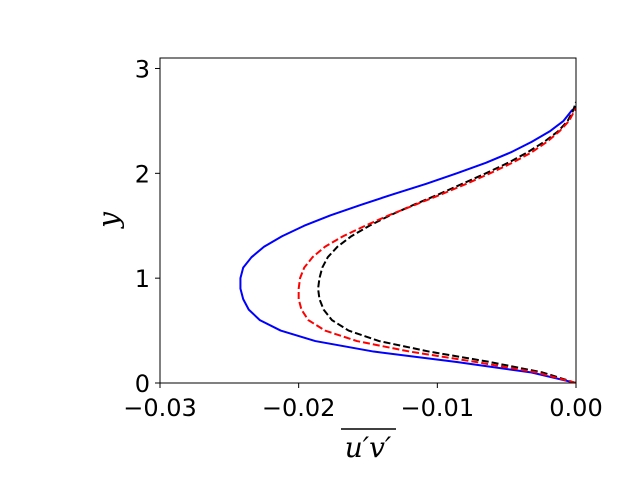 This screenshot has height=480, width=640. I want to click on y-tick-label: 3, so click(142, 69).